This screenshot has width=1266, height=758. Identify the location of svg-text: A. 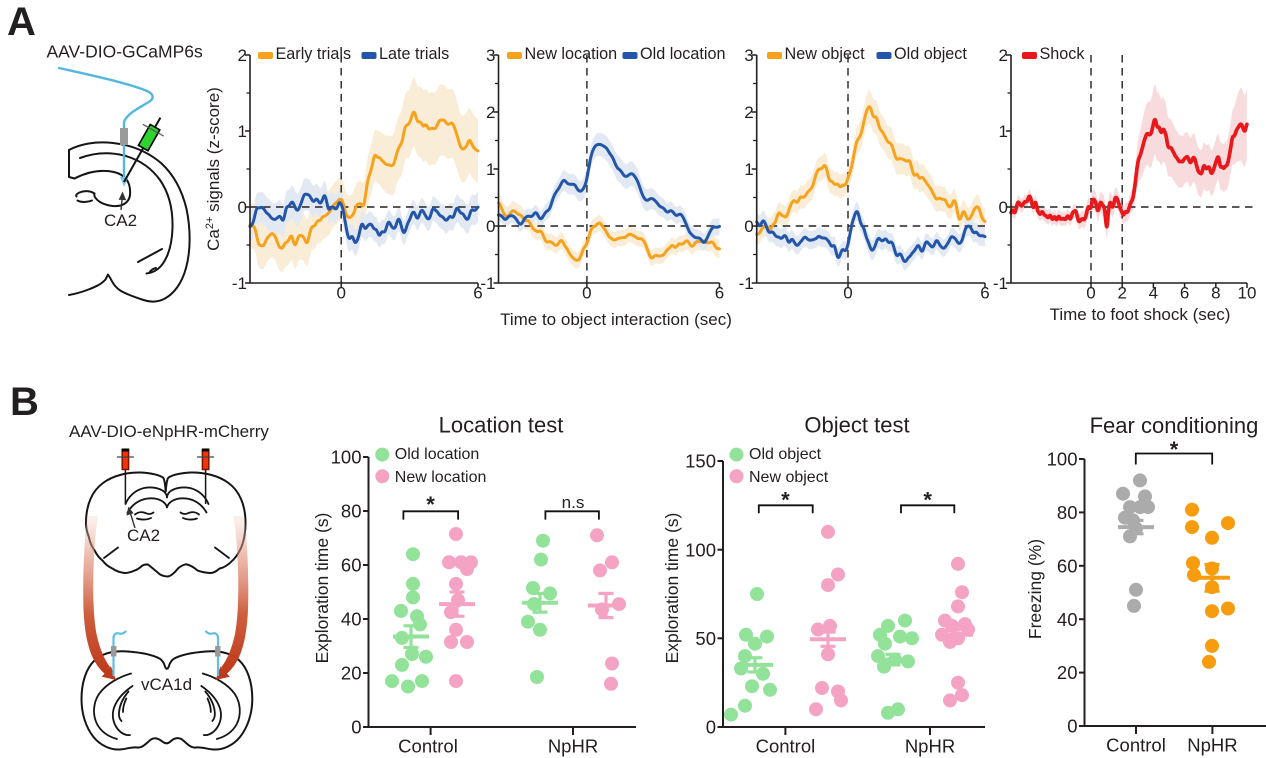
(21, 22).